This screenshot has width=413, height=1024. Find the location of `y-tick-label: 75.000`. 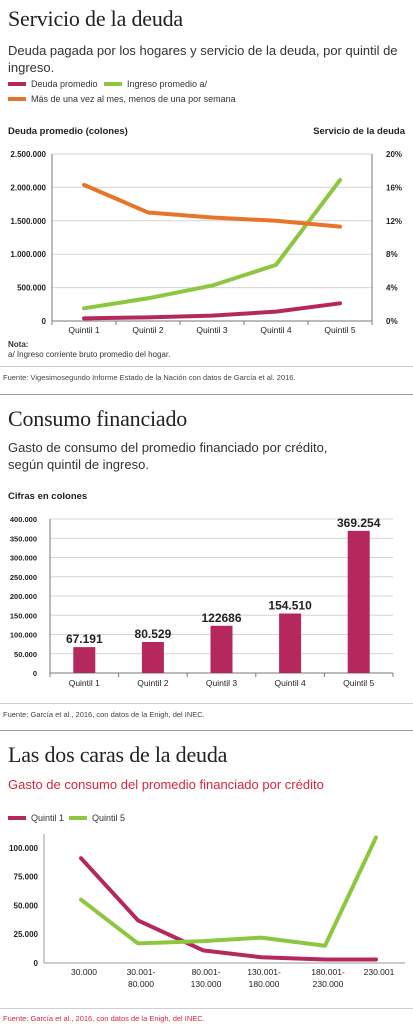

y-tick-label: 75.000 is located at coordinates (26, 877).